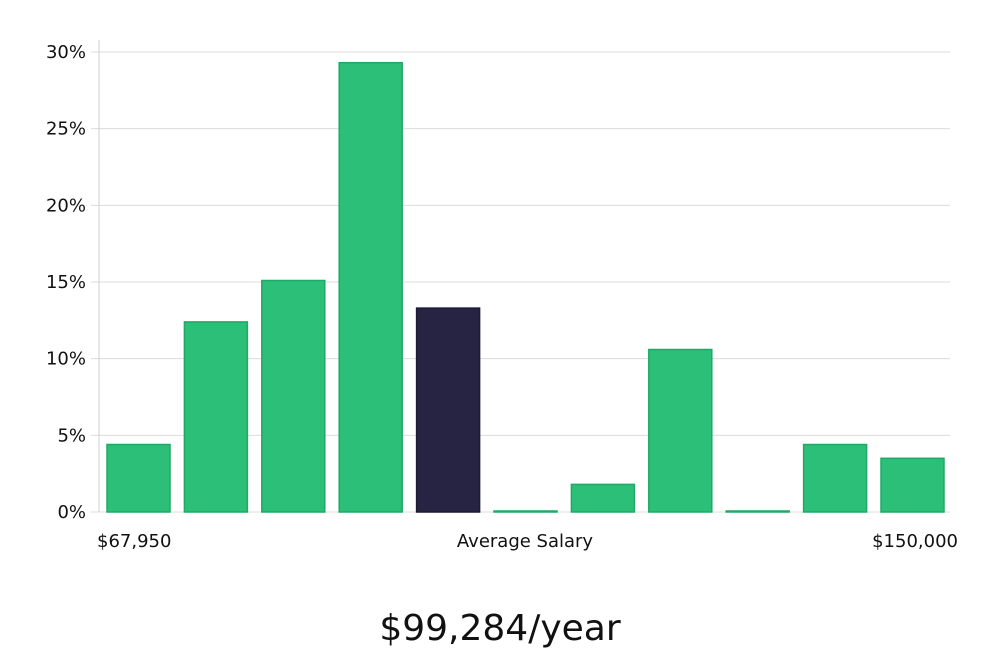  I want to click on y-tick-label-30: 30%, so click(66, 52).